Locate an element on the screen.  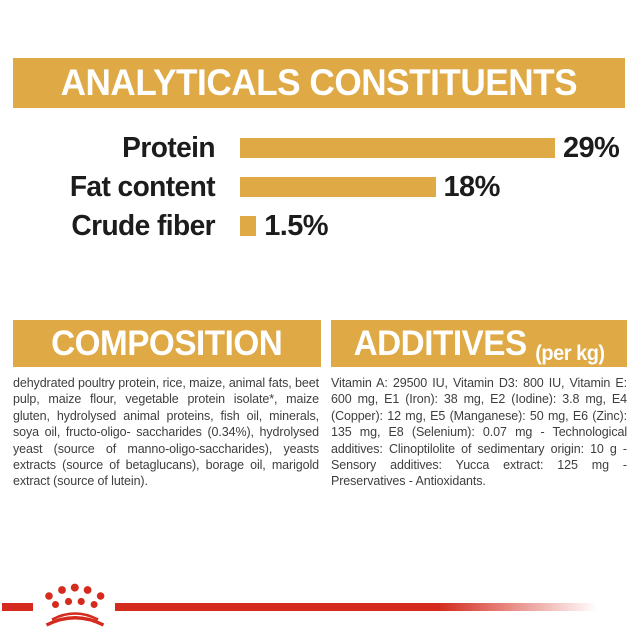
additives-per-kg-label: (per kg) is located at coordinates (570, 353).